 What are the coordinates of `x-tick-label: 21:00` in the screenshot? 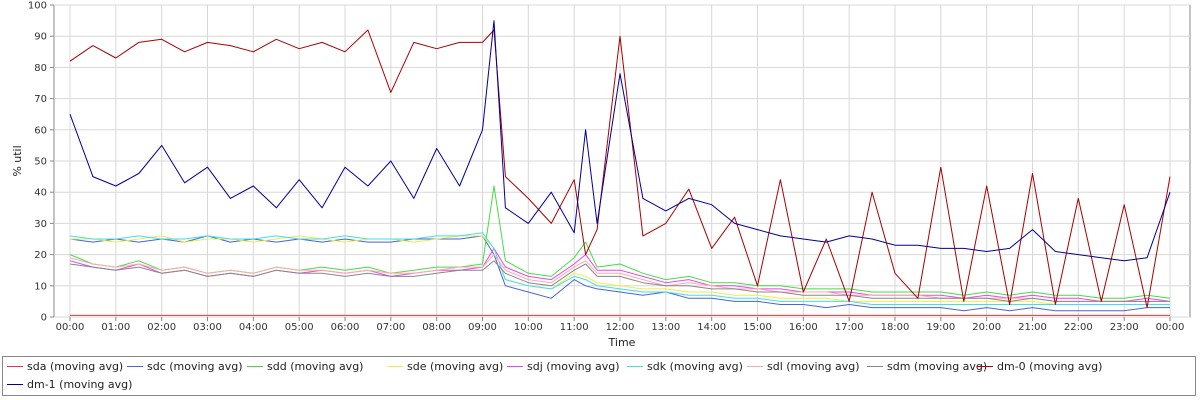 It's located at (1032, 327).